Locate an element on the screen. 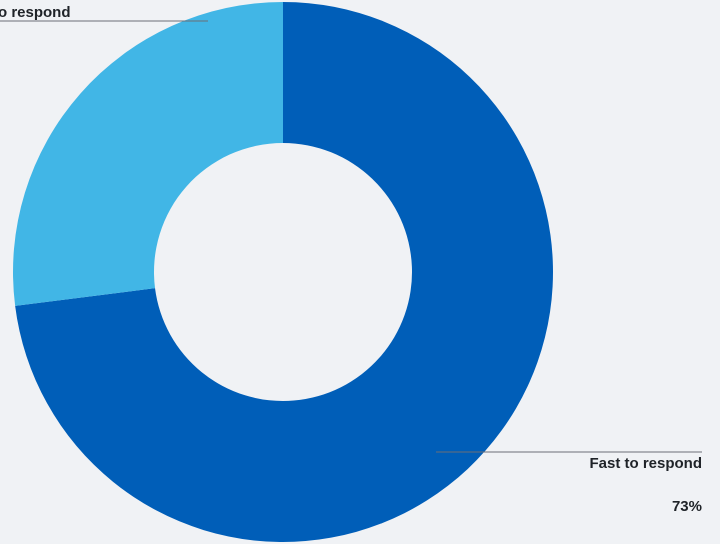  fast-value: 73% is located at coordinates (687, 506).